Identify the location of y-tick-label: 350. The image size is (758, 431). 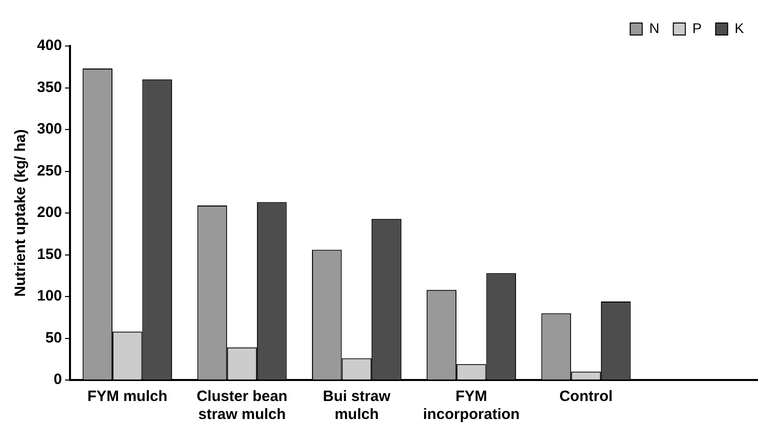
(49, 87).